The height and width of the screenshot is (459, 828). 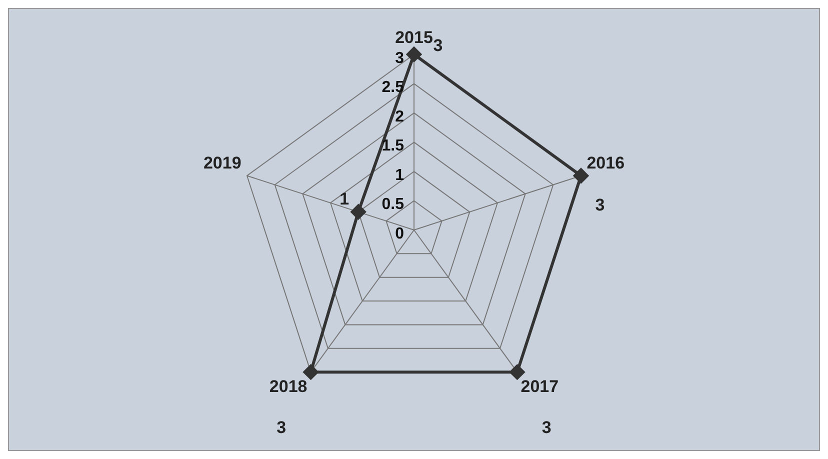 What do you see at coordinates (399, 175) in the screenshot?
I see `y-tick-label: 1` at bounding box center [399, 175].